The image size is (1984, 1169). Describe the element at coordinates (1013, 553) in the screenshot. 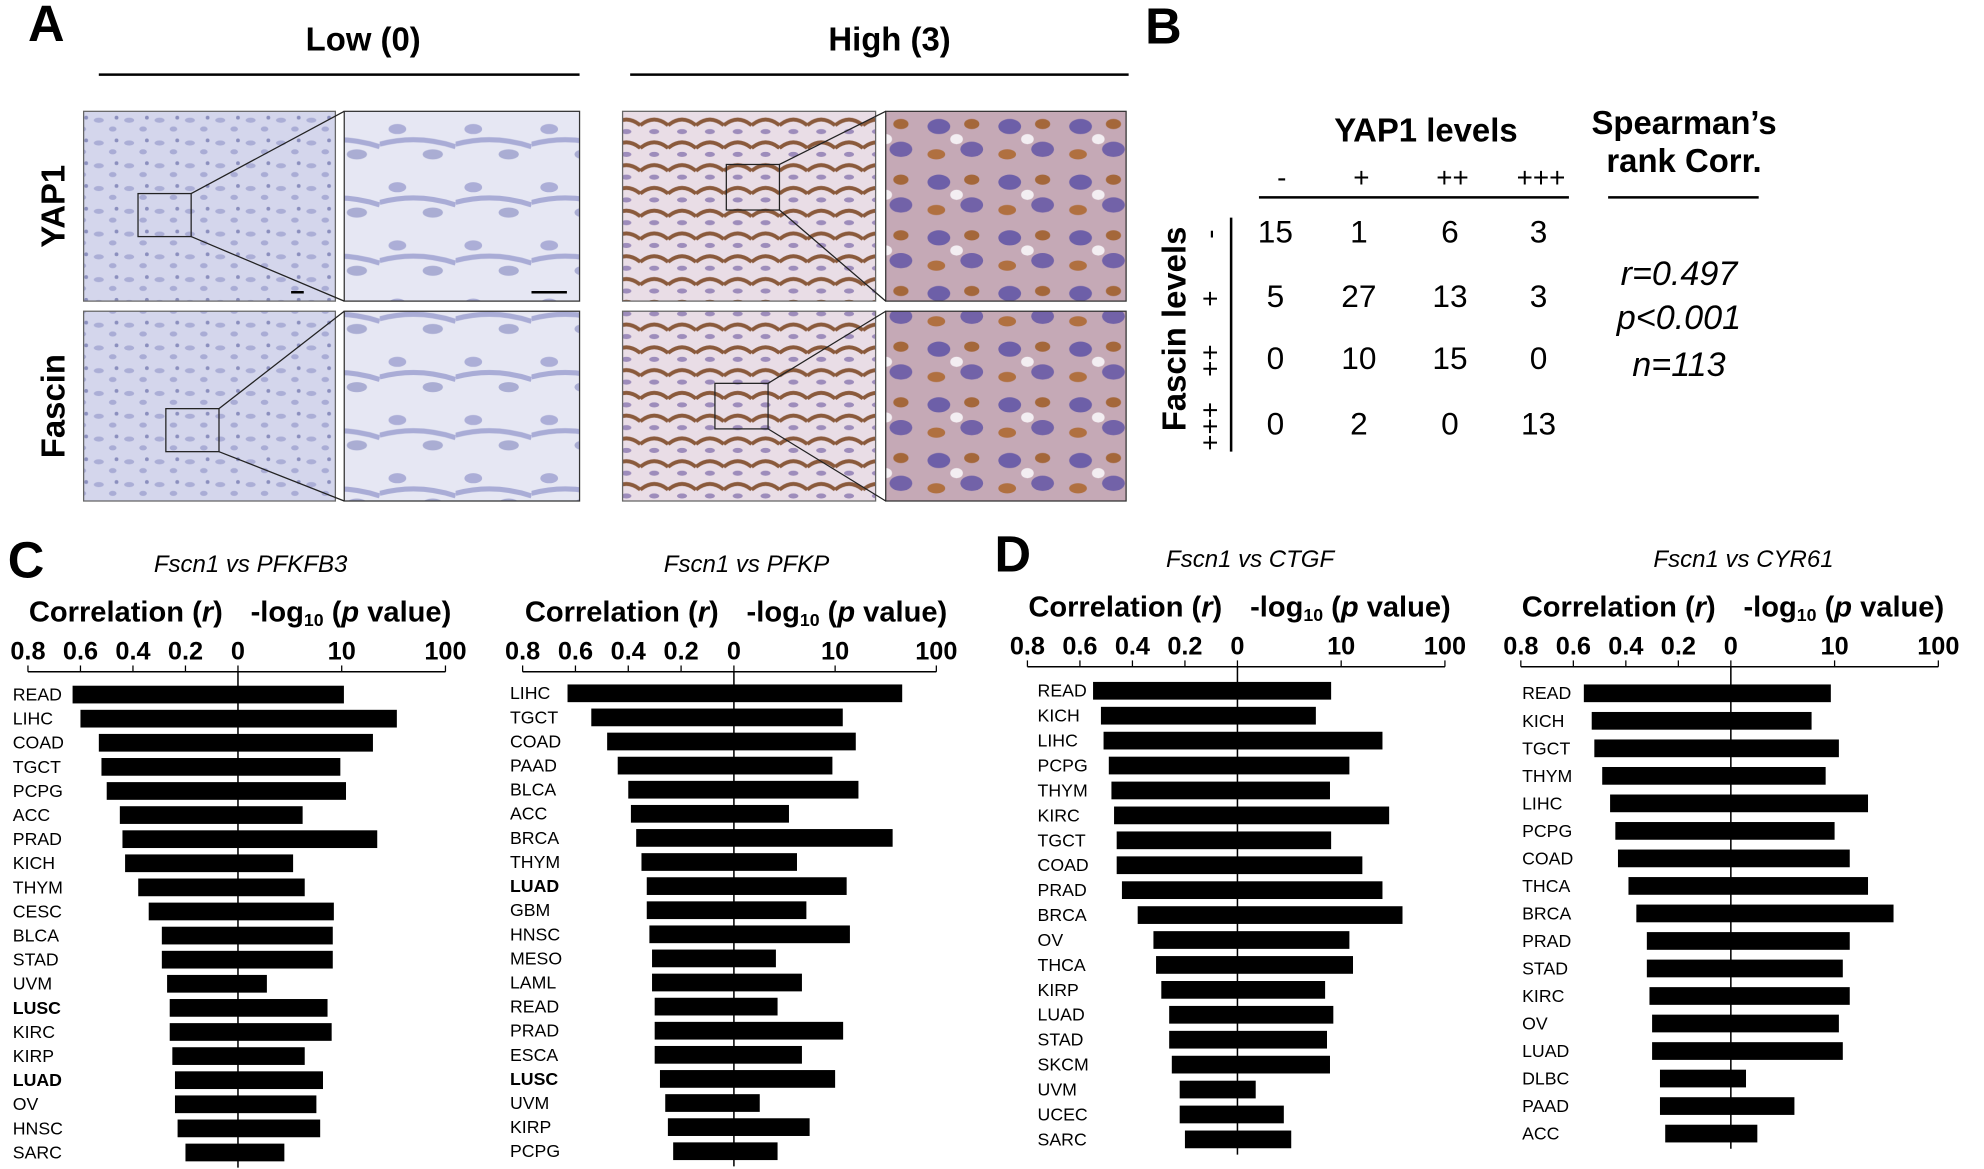

I see `panel-label: D` at that location.